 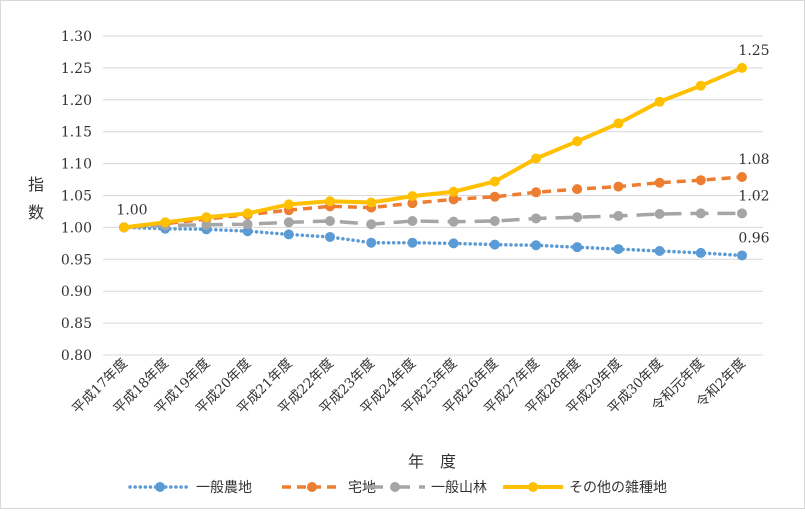 I want to click on y-tick-label: 1.05, so click(x=76, y=197).